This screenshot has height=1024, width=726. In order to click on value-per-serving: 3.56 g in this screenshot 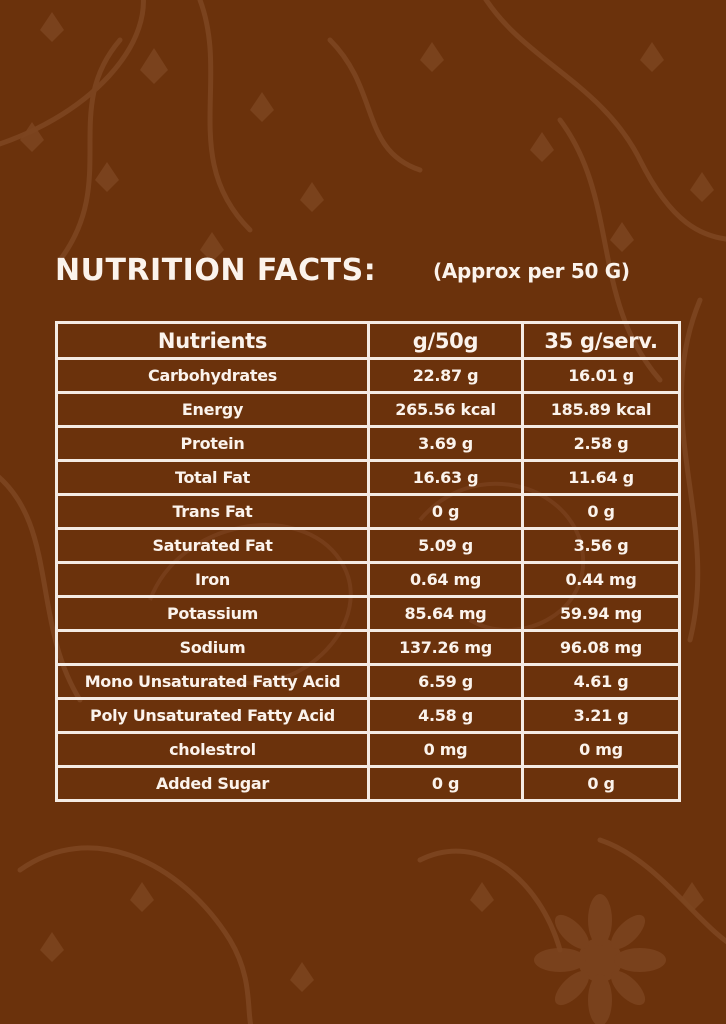, I will do `click(601, 545)`.